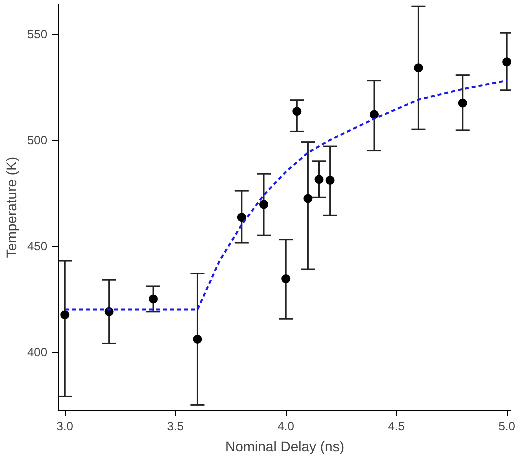 This screenshot has width=531, height=457. I want to click on y-tick-label: 500, so click(37, 141).